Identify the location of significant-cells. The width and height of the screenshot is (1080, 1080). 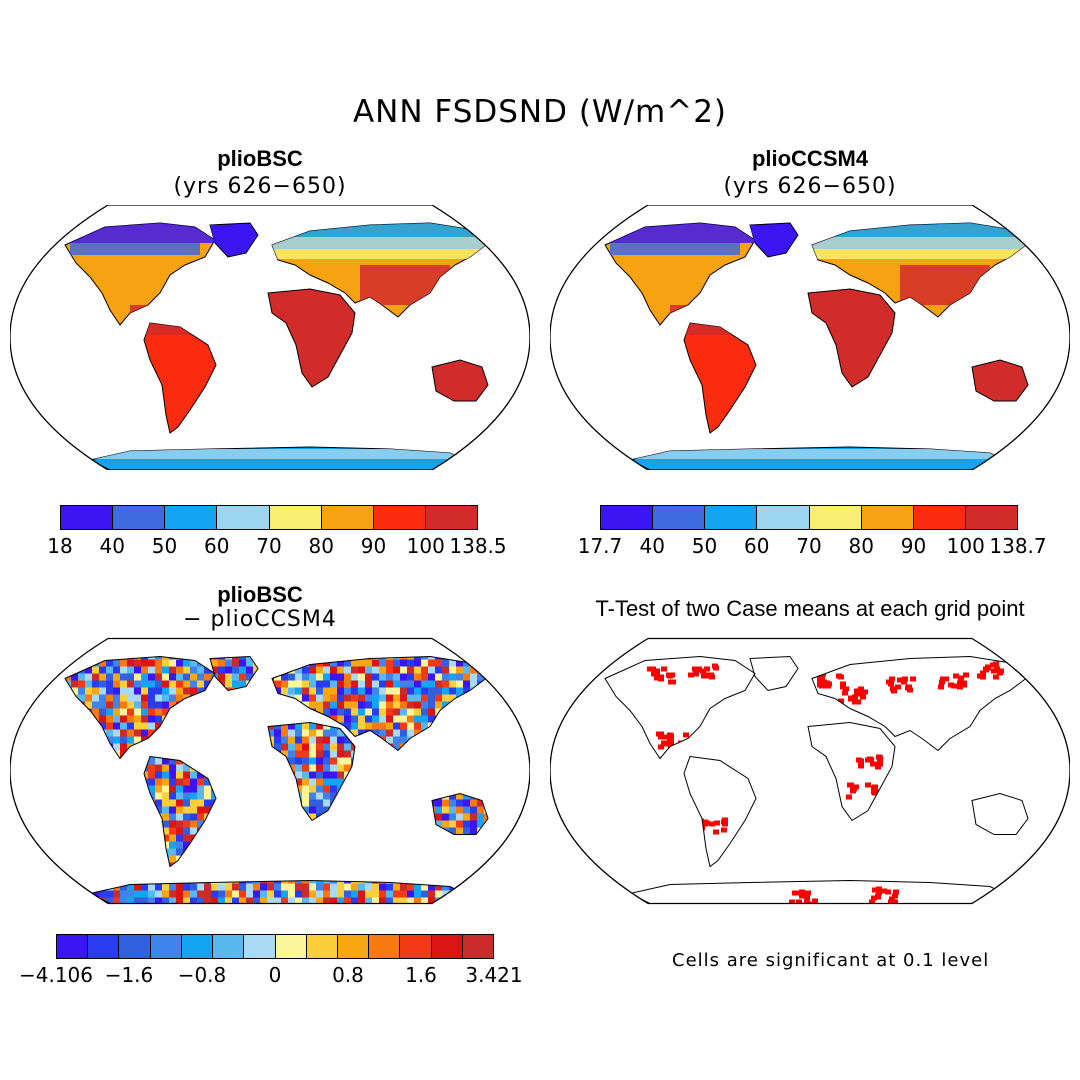
(825, 782).